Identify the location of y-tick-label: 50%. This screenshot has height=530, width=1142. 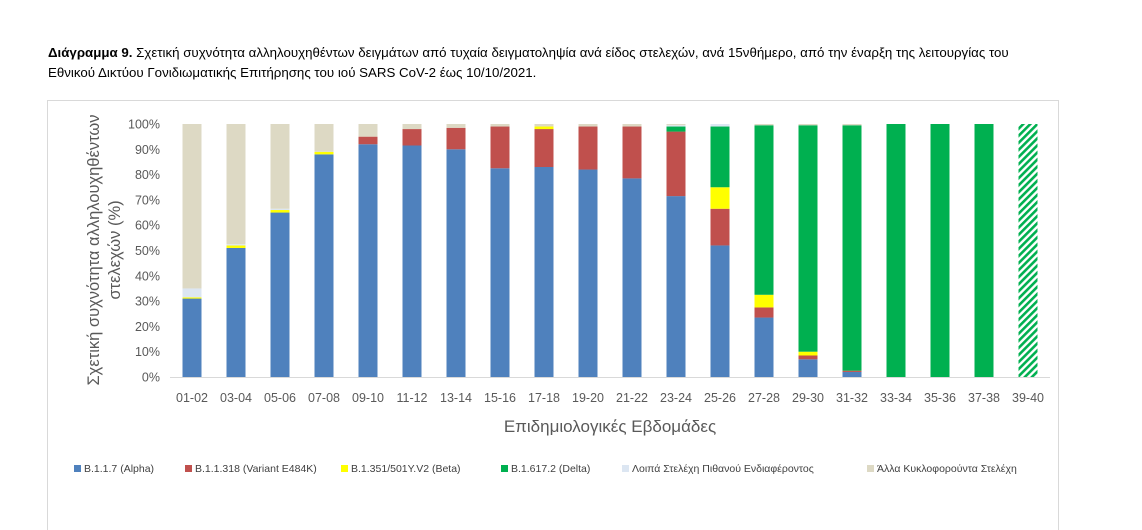
(147, 251).